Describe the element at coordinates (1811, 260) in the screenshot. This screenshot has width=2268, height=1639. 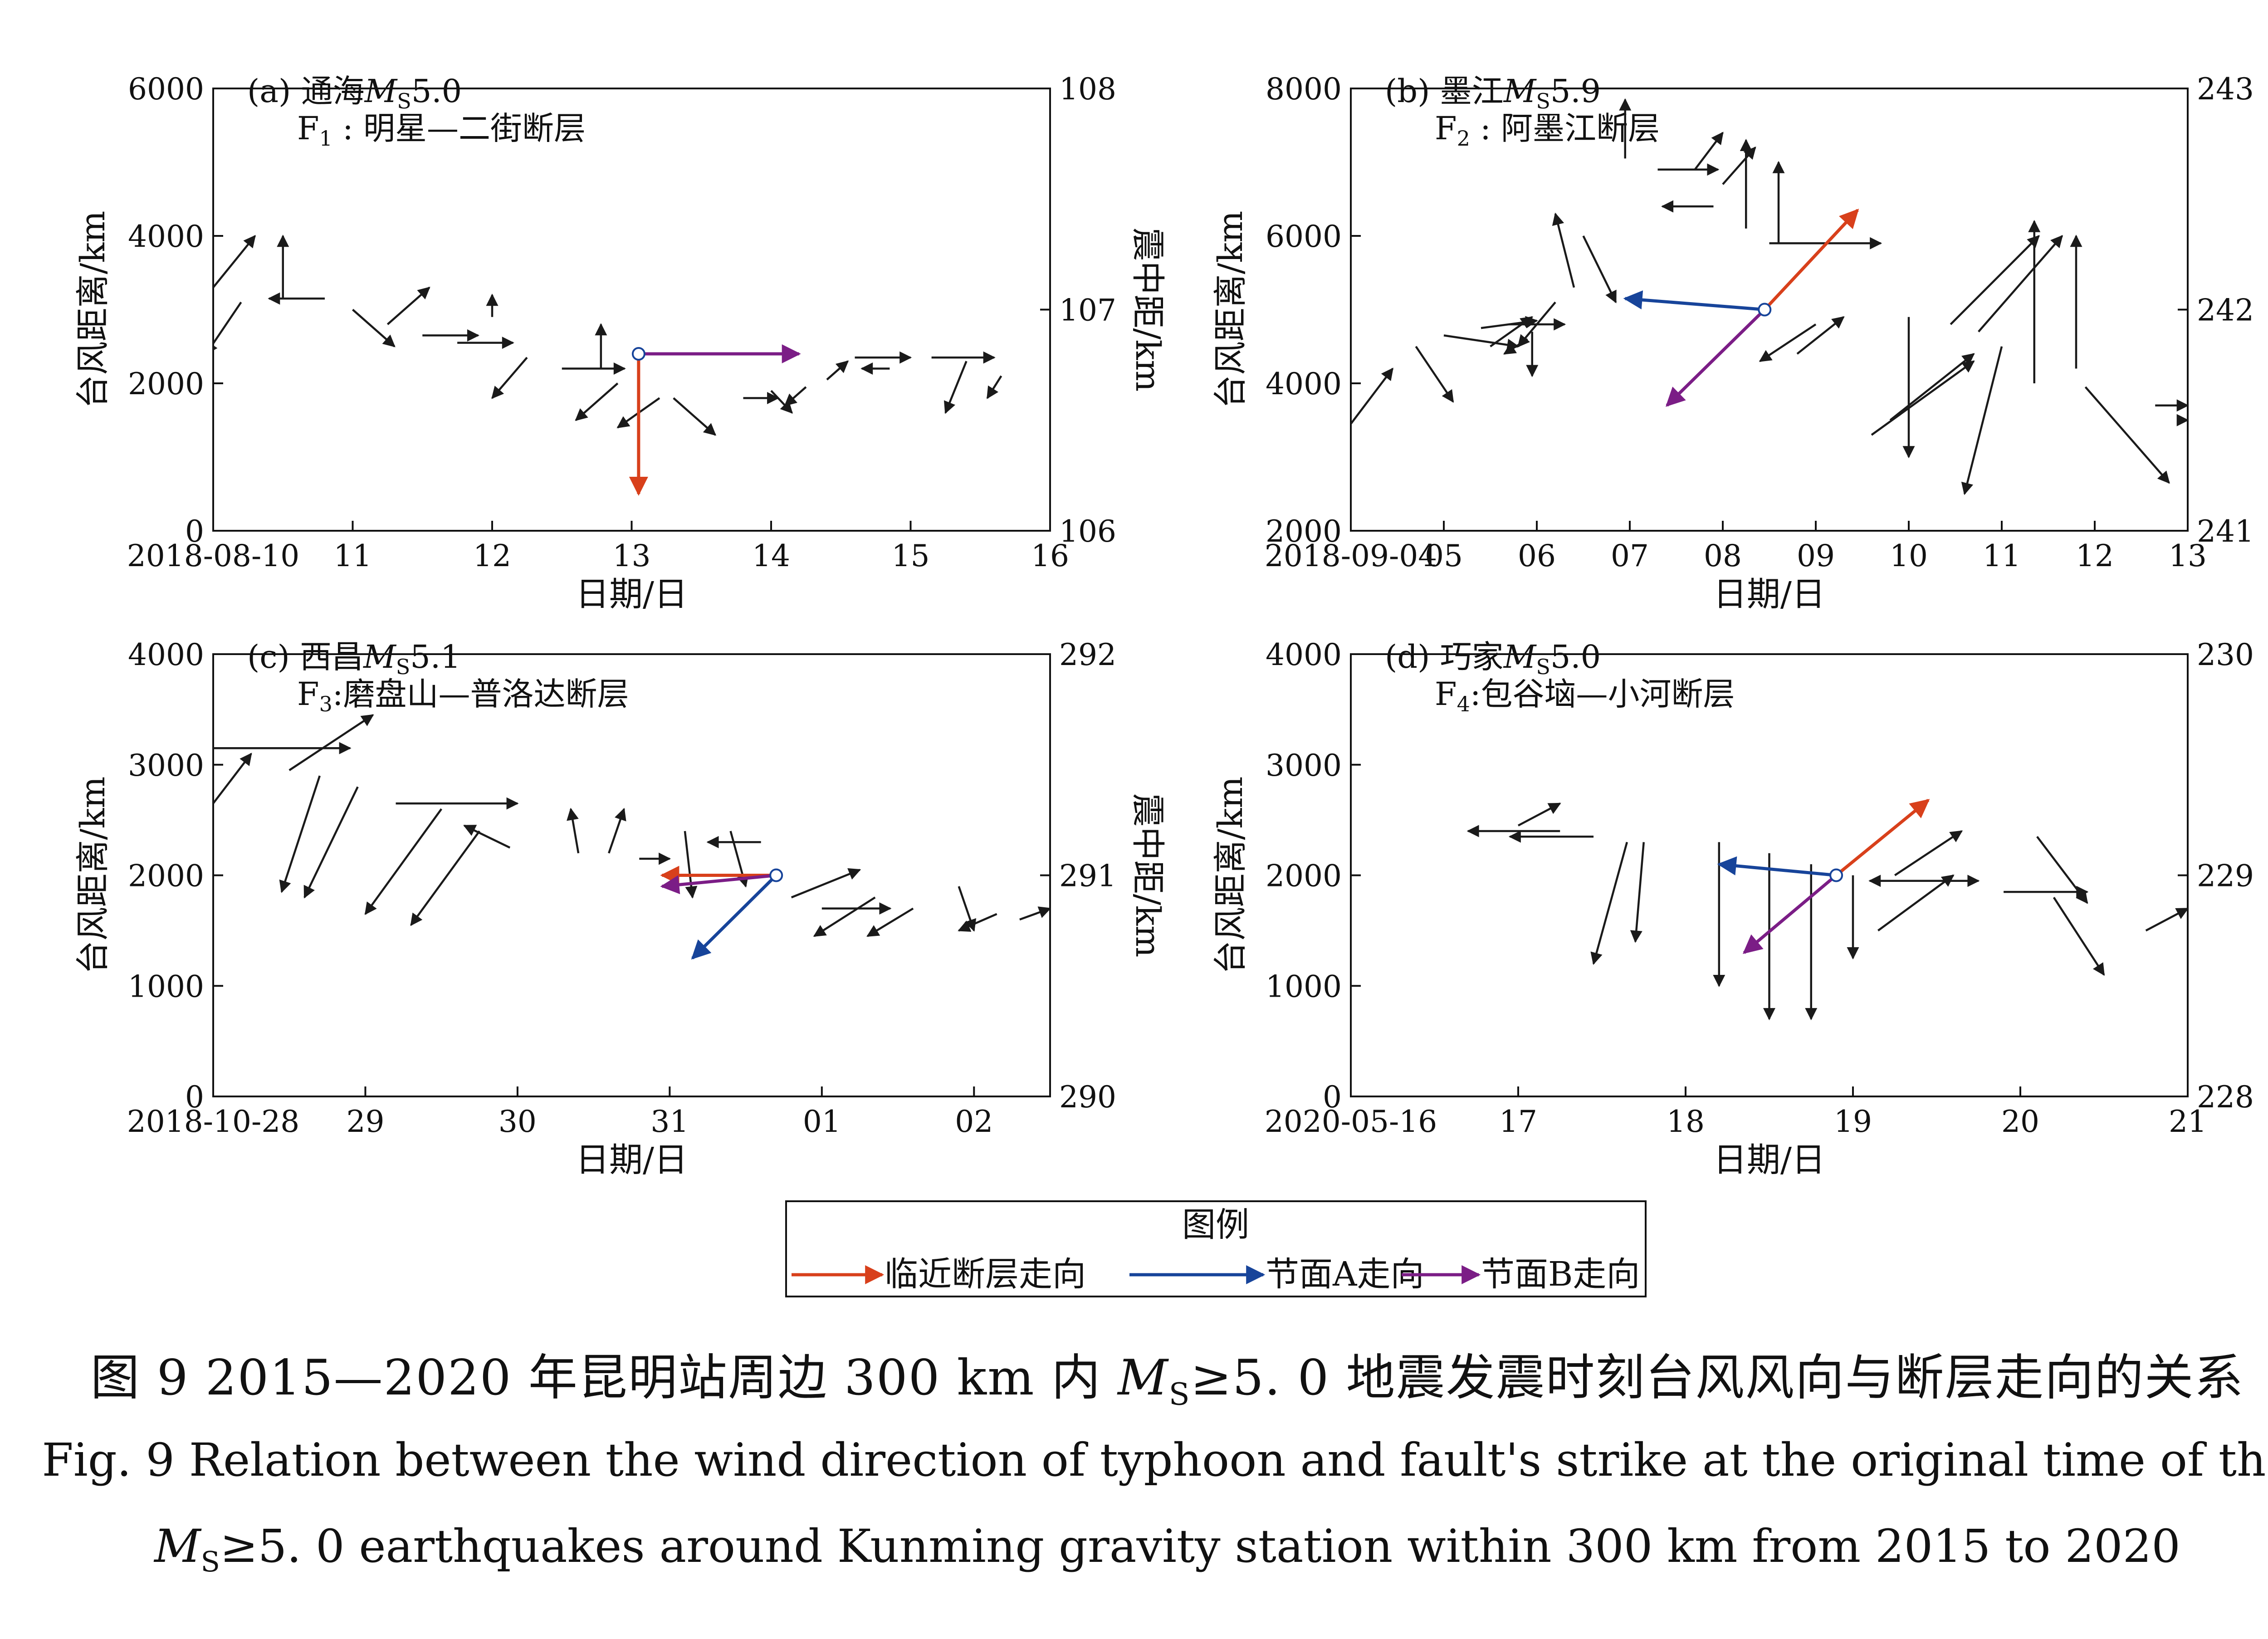
I see `nearby-fault-strike-arrow` at that location.